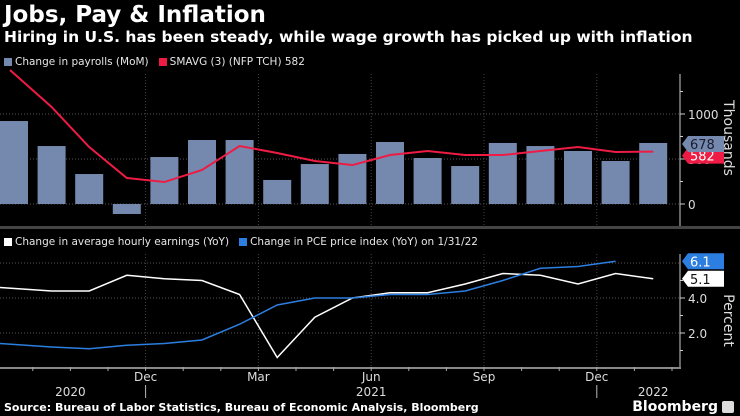 The image size is (740, 416). I want to click on legend-item-payrolls: Change in payrolls (MoM), so click(76, 62).